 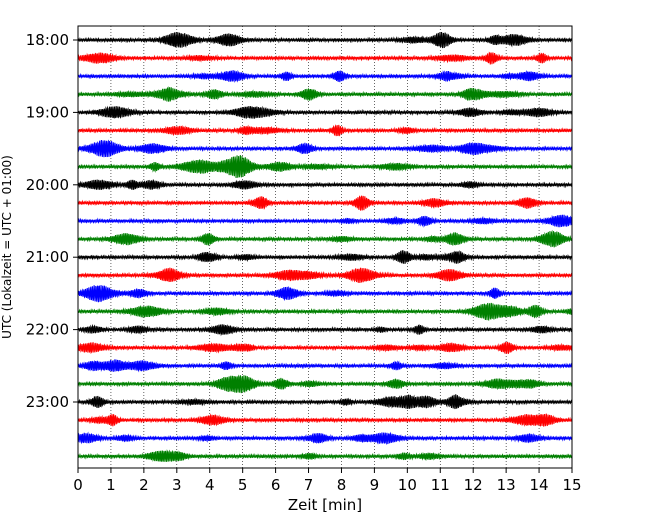 What do you see at coordinates (539, 485) in the screenshot?
I see `x-tick-label: 14` at bounding box center [539, 485].